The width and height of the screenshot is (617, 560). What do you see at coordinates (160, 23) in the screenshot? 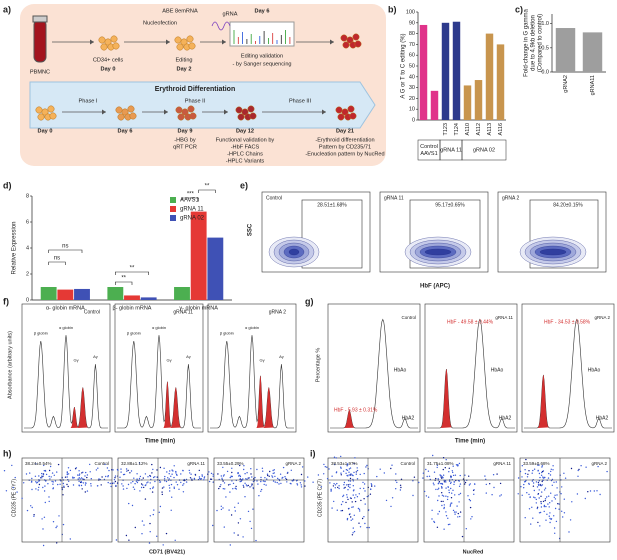
I see `schematic-label: Nucleofection` at bounding box center [160, 23].